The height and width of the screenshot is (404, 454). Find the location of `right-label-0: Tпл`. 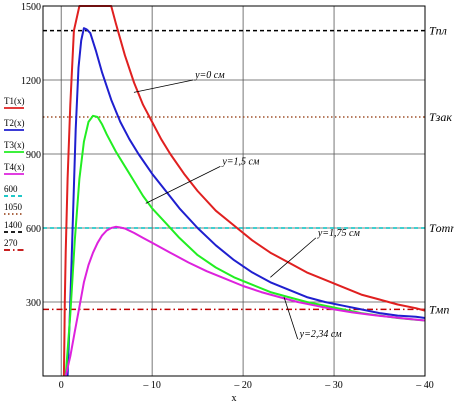

right-label-0: Tпл is located at coordinates (438, 31).